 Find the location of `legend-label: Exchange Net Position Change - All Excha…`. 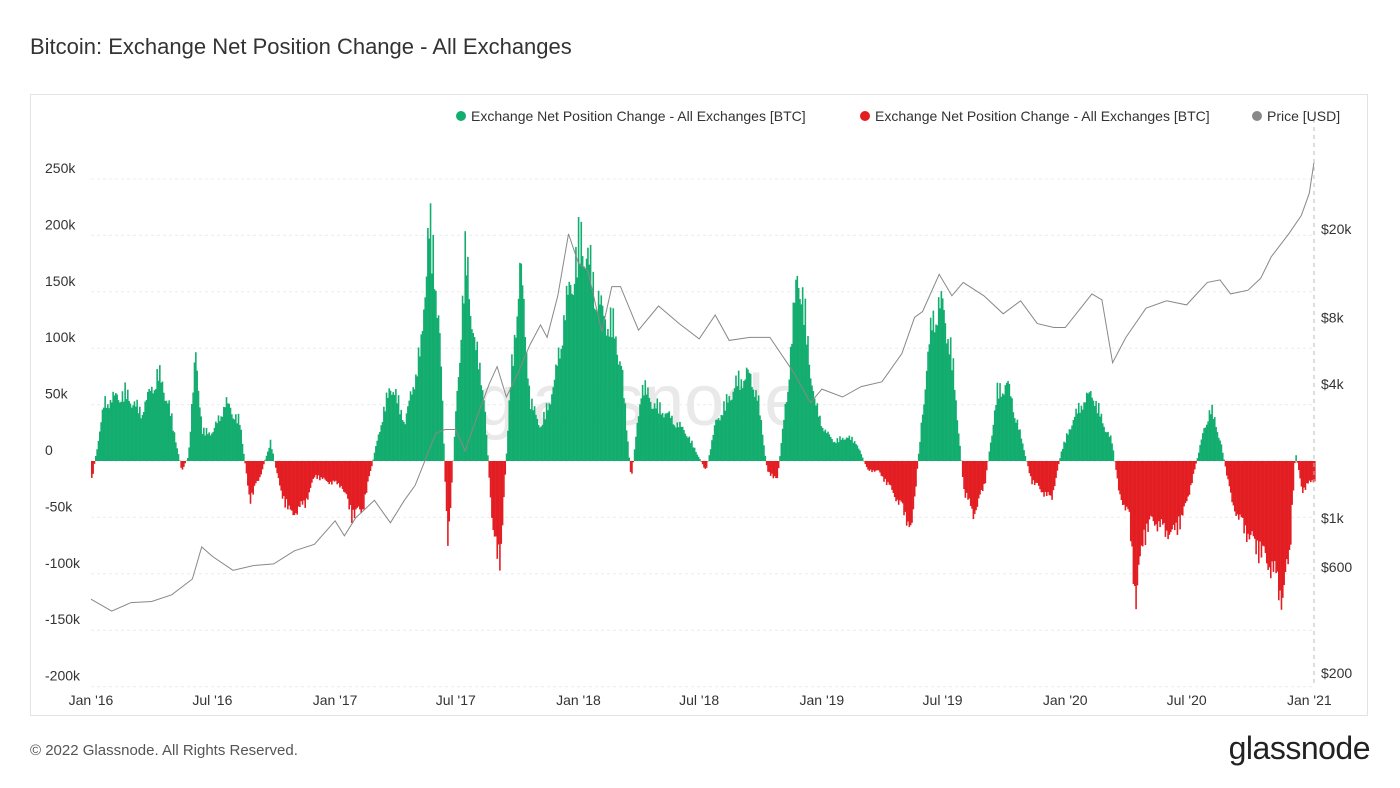

legend-label: Exchange Net Position Change - All Excha… is located at coordinates (638, 116).